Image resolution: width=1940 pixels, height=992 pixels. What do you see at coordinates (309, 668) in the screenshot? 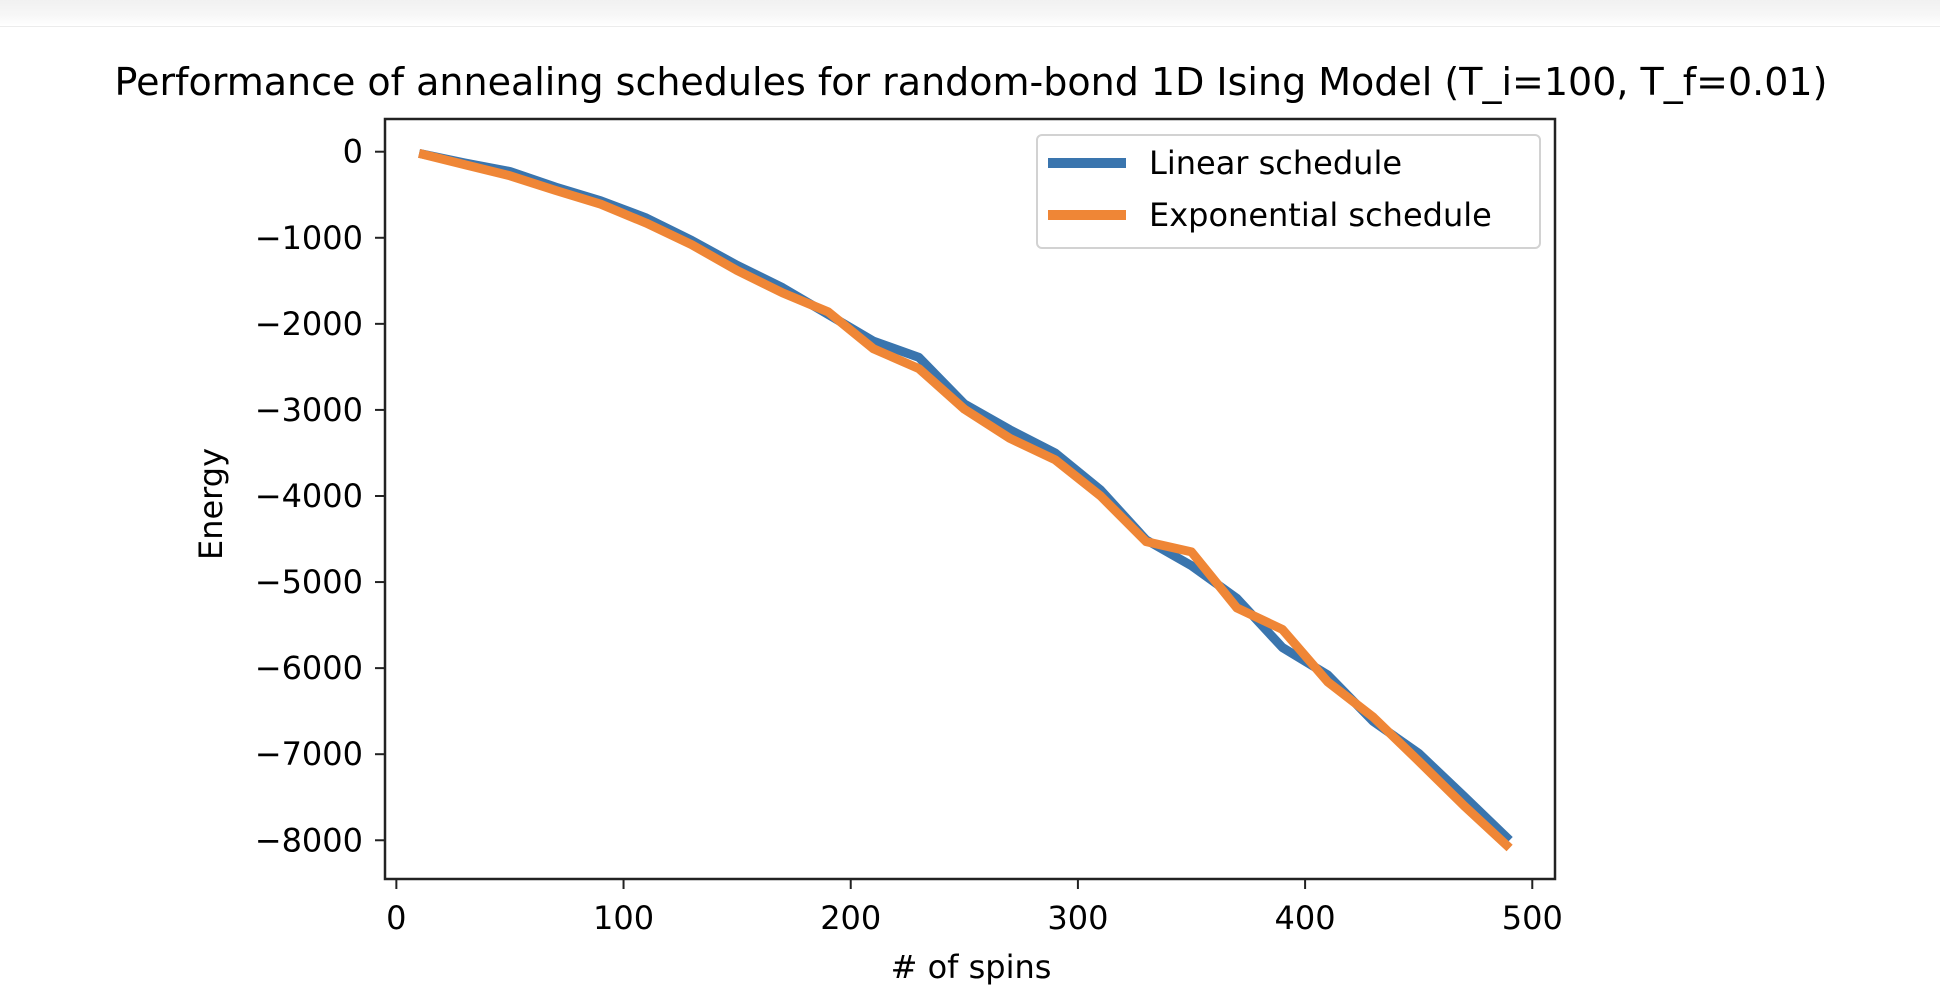
I see `y-tick-label: −6000` at bounding box center [309, 668].